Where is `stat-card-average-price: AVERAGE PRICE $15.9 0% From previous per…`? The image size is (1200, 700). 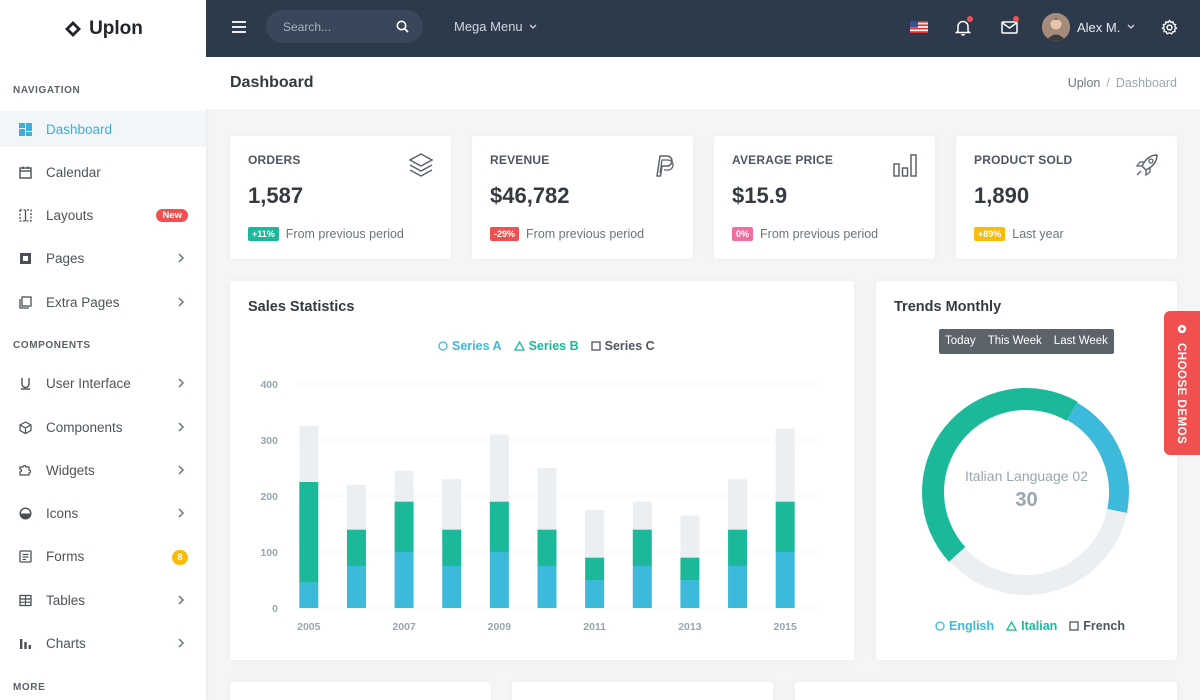 stat-card-average-price: AVERAGE PRICE $15.9 0% From previous per… is located at coordinates (824, 197).